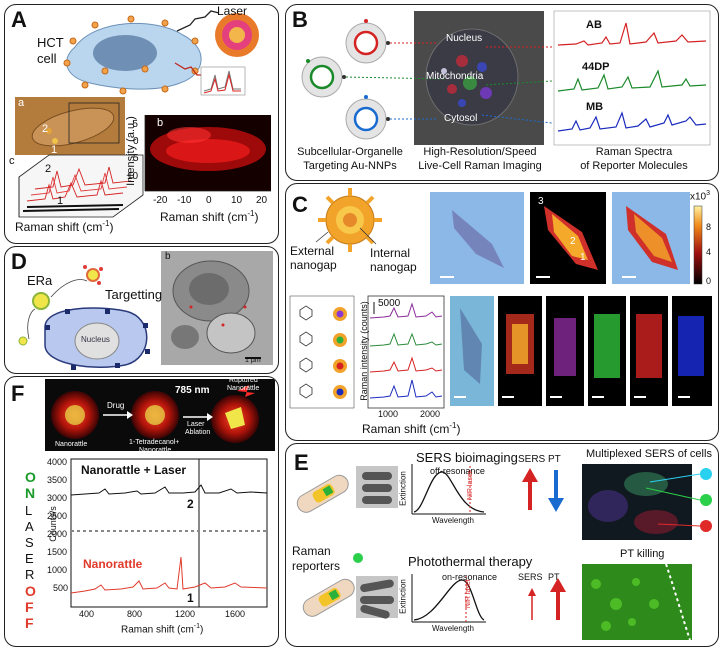 This screenshot has height=649, width=721. What do you see at coordinates (30, 493) in the screenshot?
I see `on-letter: N` at bounding box center [30, 493].